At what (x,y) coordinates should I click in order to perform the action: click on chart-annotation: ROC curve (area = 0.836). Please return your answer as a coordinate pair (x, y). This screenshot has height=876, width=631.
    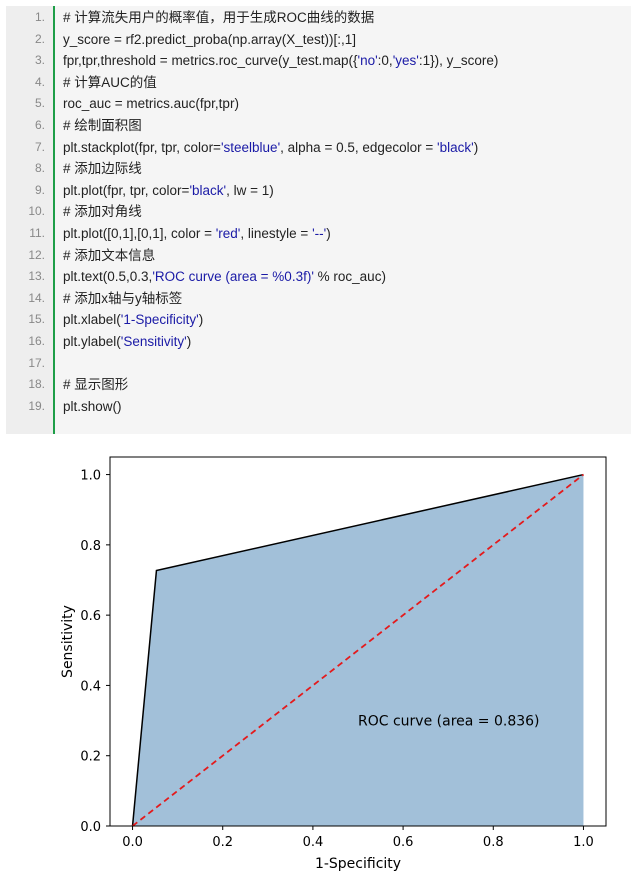
    Looking at the image, I should click on (449, 722).